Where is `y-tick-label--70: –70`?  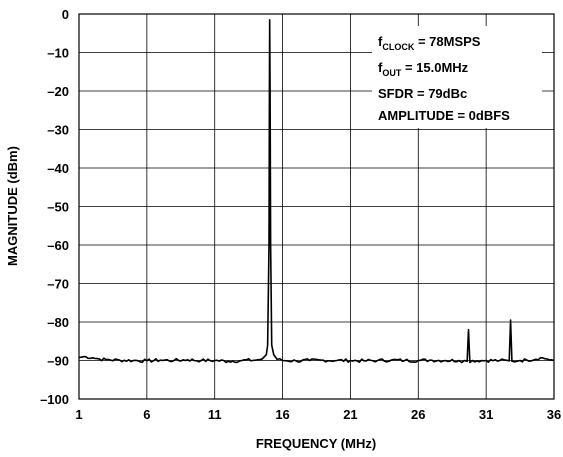 y-tick-label--70: –70 is located at coordinates (58, 284).